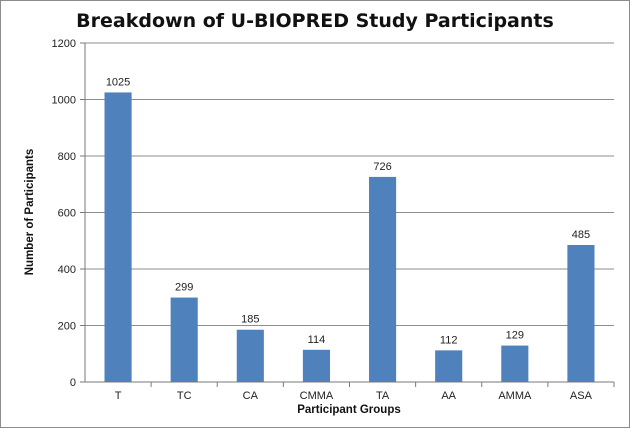 The height and width of the screenshot is (428, 630). What do you see at coordinates (184, 288) in the screenshot?
I see `data-label: 299` at bounding box center [184, 288].